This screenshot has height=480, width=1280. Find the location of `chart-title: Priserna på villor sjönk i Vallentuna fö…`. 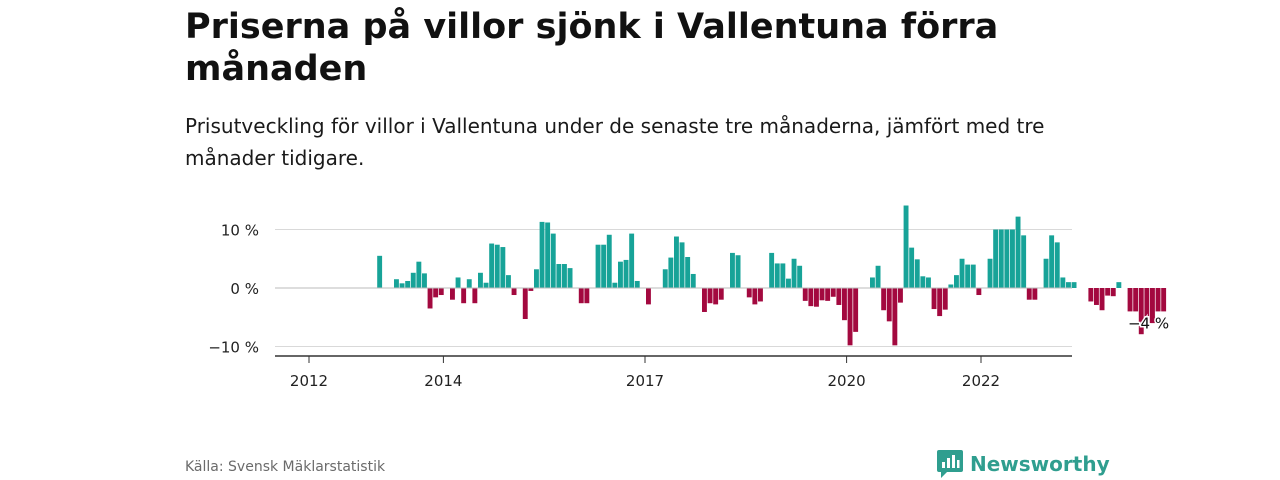

chart-title: Priserna på villor sjönk i Vallentuna fö… is located at coordinates (592, 48).